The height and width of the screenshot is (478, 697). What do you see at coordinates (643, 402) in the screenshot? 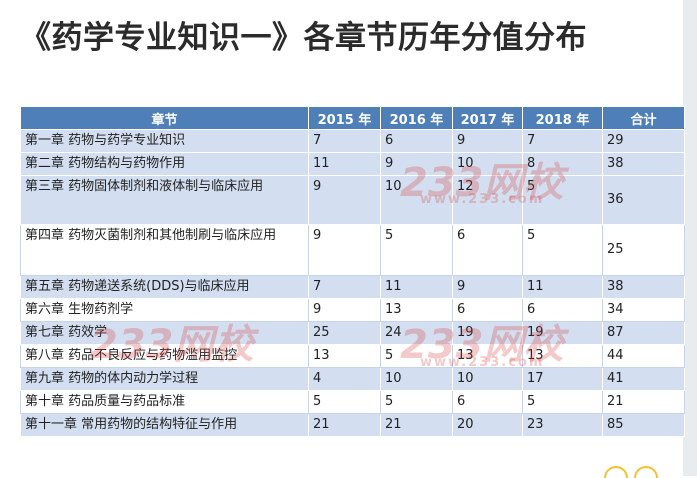
I see `total-cell: 21` at bounding box center [643, 402].